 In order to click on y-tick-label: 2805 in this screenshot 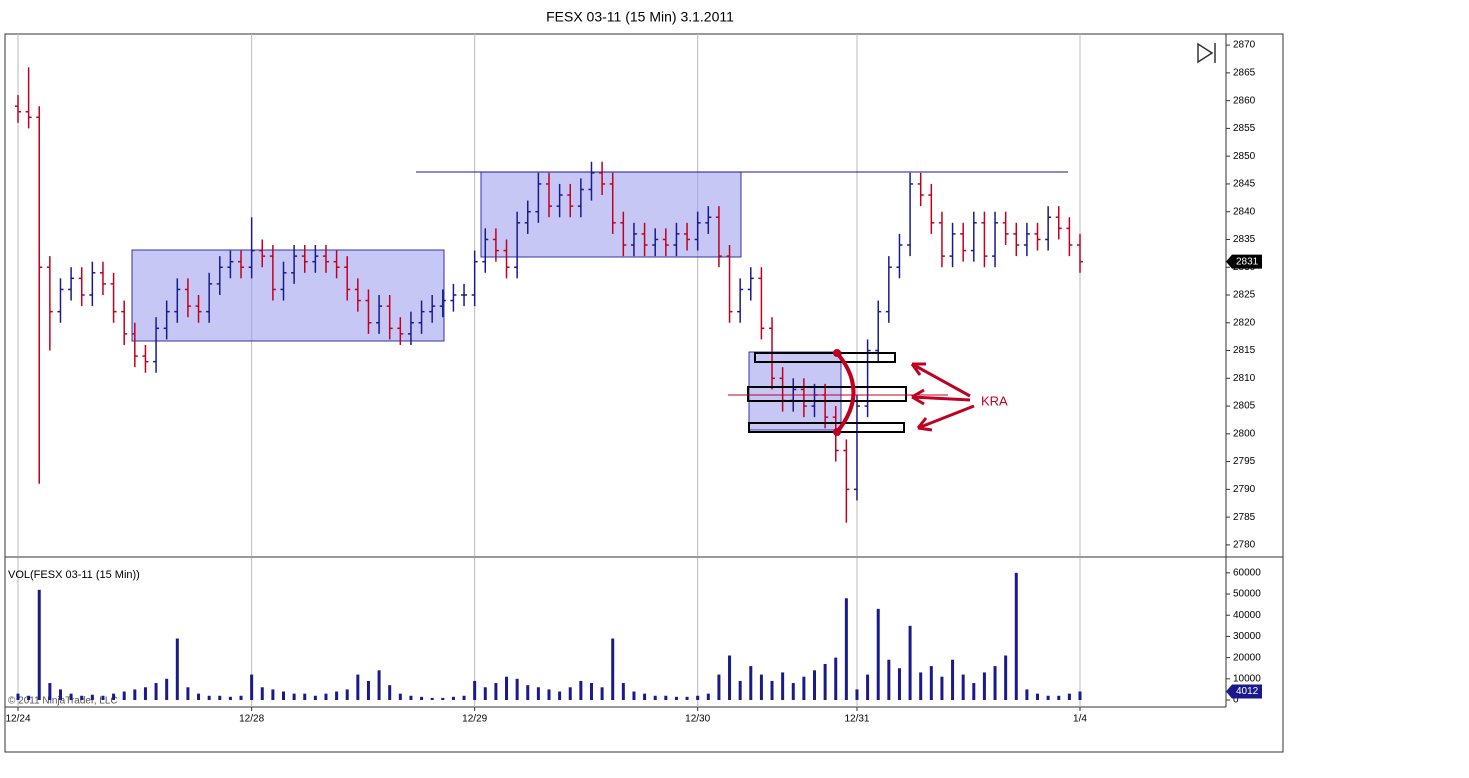, I will do `click(1244, 406)`.